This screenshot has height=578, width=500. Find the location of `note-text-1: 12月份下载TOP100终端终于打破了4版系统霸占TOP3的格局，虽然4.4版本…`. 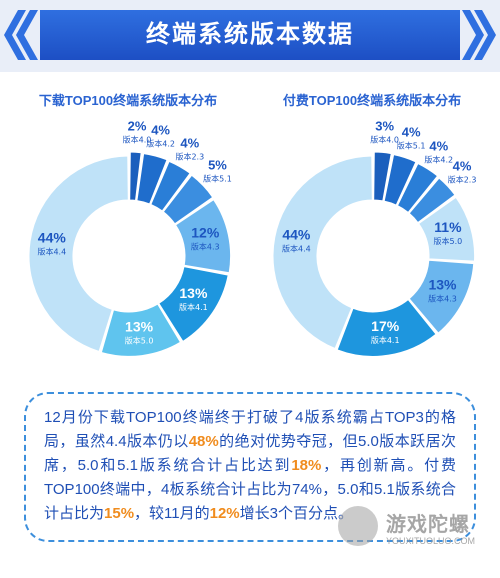

note-text-1: 12月份下载TOP100终端终于打破了4版系统霸占TOP3的格局，虽然4.4版本… is located at coordinates (250, 429).